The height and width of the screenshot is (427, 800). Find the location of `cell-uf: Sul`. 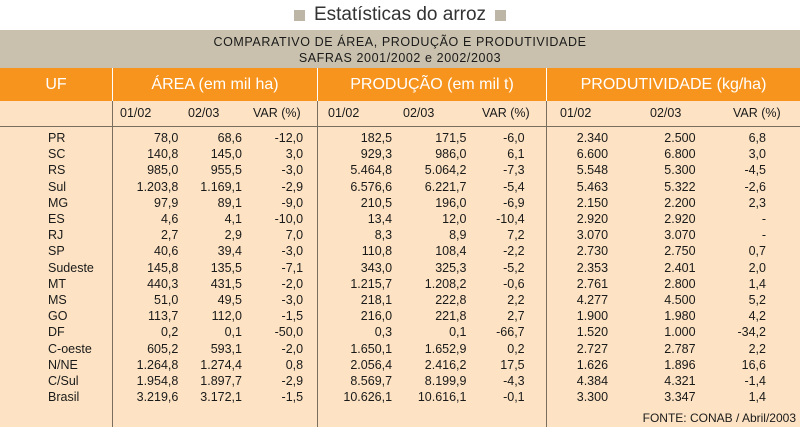

cell-uf: Sul is located at coordinates (57, 186).